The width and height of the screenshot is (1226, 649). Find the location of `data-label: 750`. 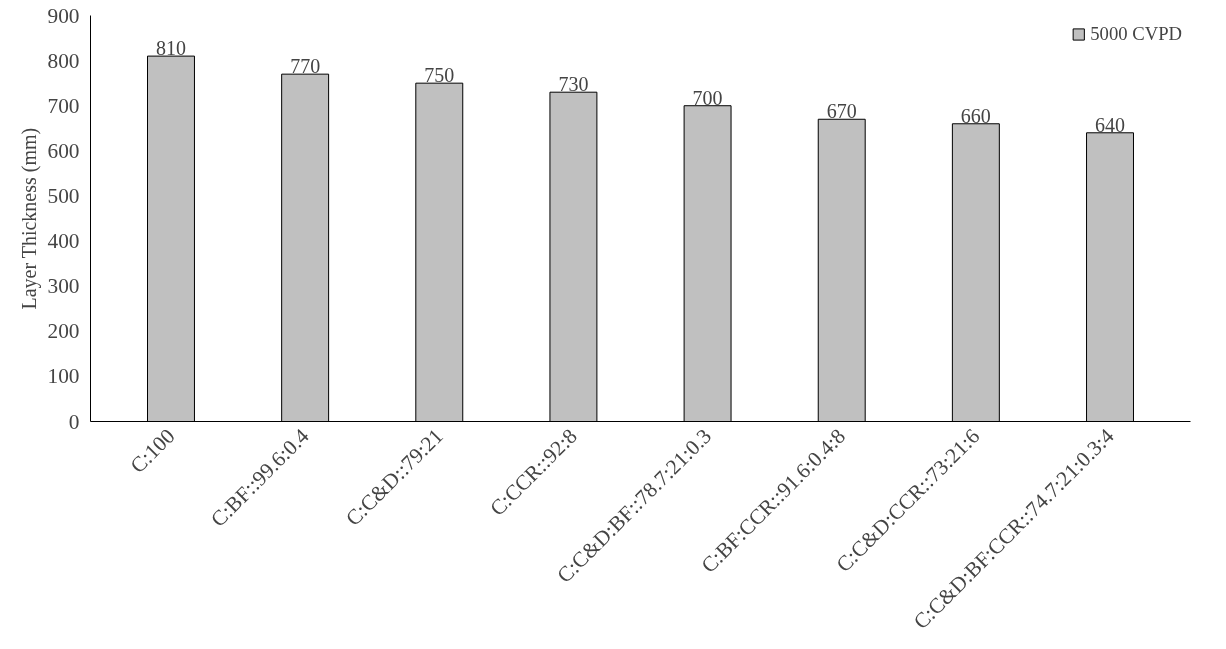

data-label: 750 is located at coordinates (439, 75).